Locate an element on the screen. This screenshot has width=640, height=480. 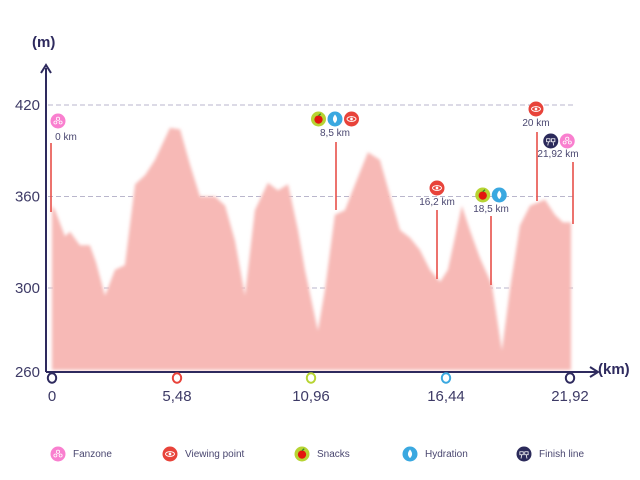
legend-item-viewing: Viewing point is located at coordinates (203, 454).